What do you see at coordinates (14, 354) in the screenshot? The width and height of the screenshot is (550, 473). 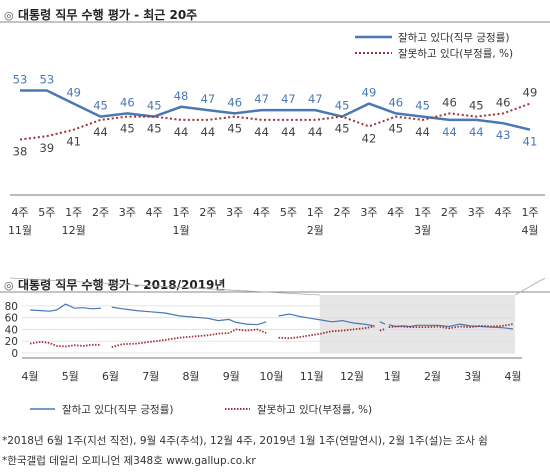 I see `y-tick-label: 0` at bounding box center [14, 354].